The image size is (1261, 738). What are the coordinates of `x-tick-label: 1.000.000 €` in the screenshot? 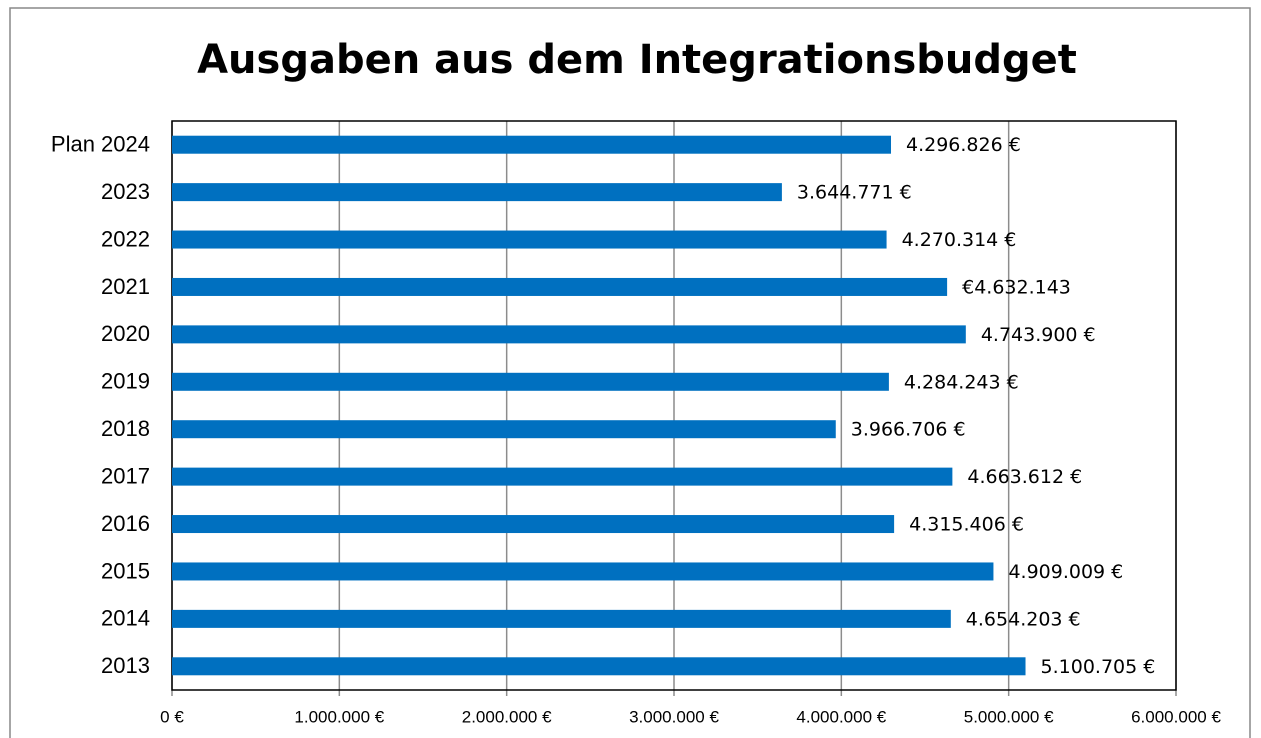 It's located at (339, 716).